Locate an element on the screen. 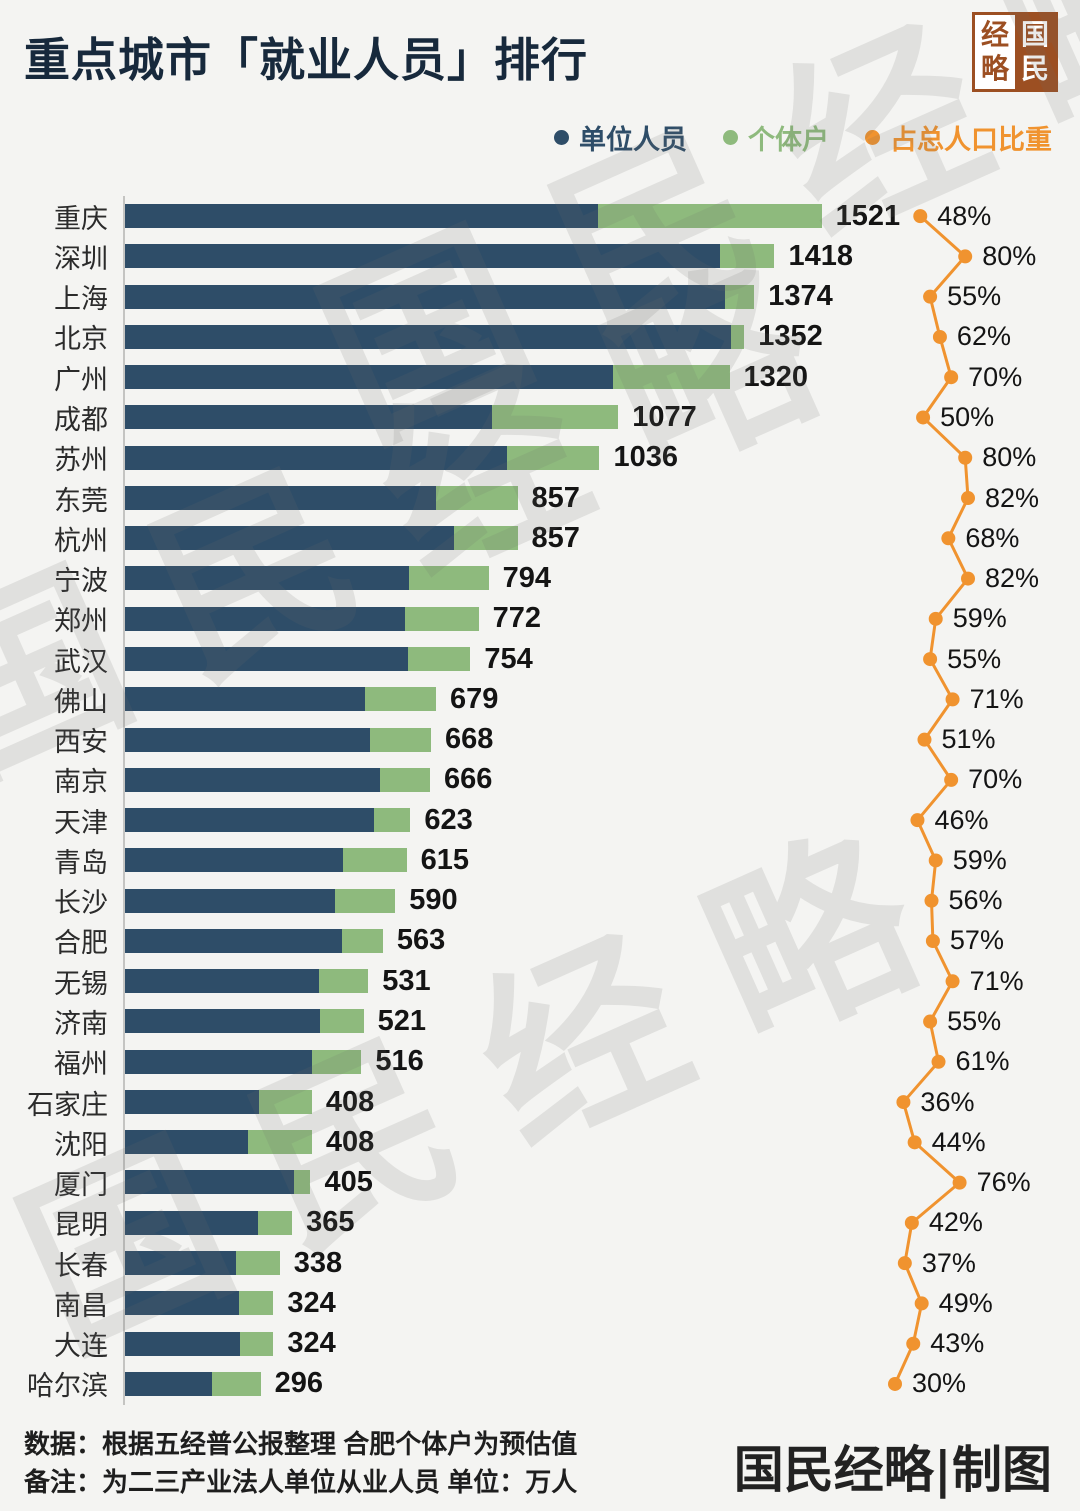 The image size is (1080, 1511). city-label: 长春 is located at coordinates (81, 1265).